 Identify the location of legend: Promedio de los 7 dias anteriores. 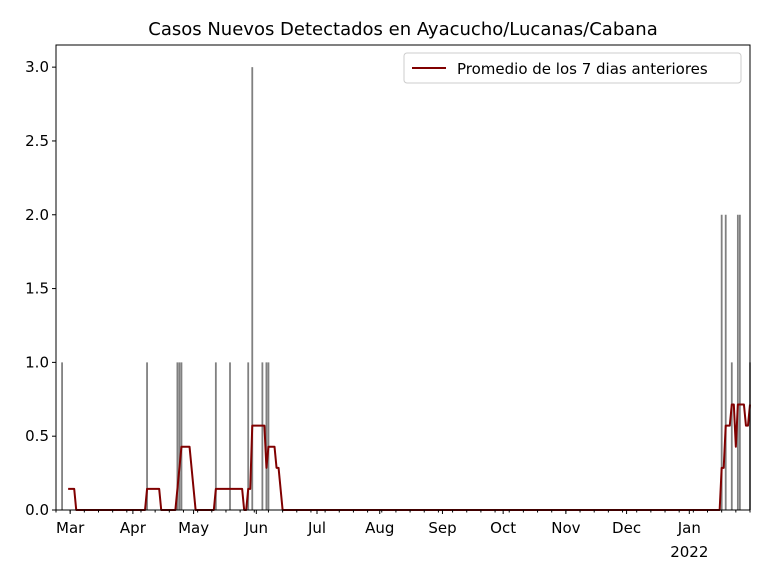
(572, 68).